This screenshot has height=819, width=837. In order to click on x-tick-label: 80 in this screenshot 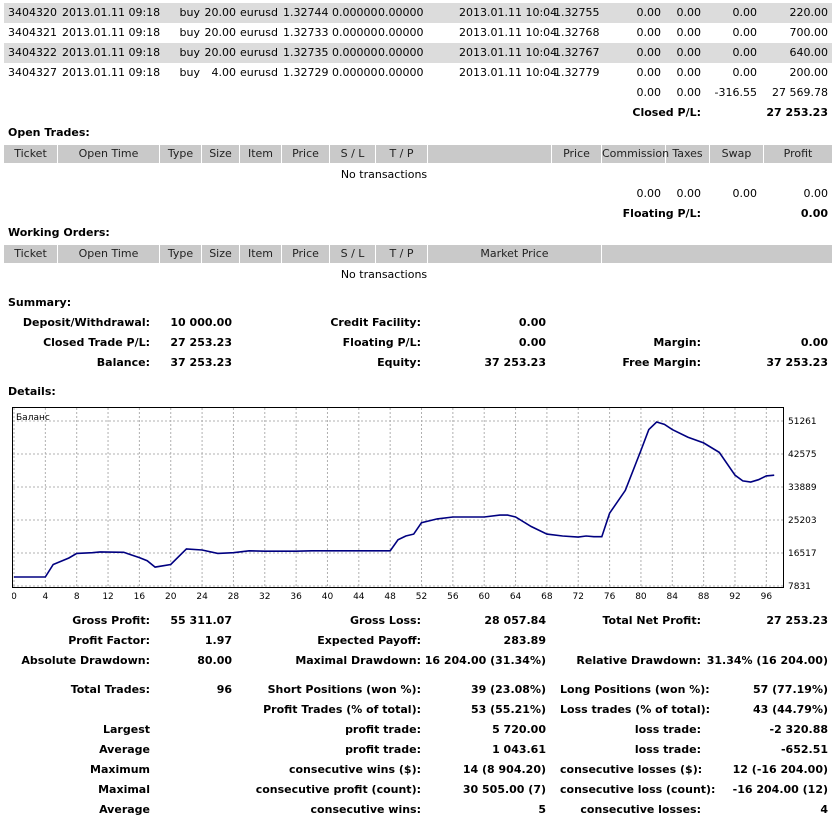, I will do `click(641, 597)`.